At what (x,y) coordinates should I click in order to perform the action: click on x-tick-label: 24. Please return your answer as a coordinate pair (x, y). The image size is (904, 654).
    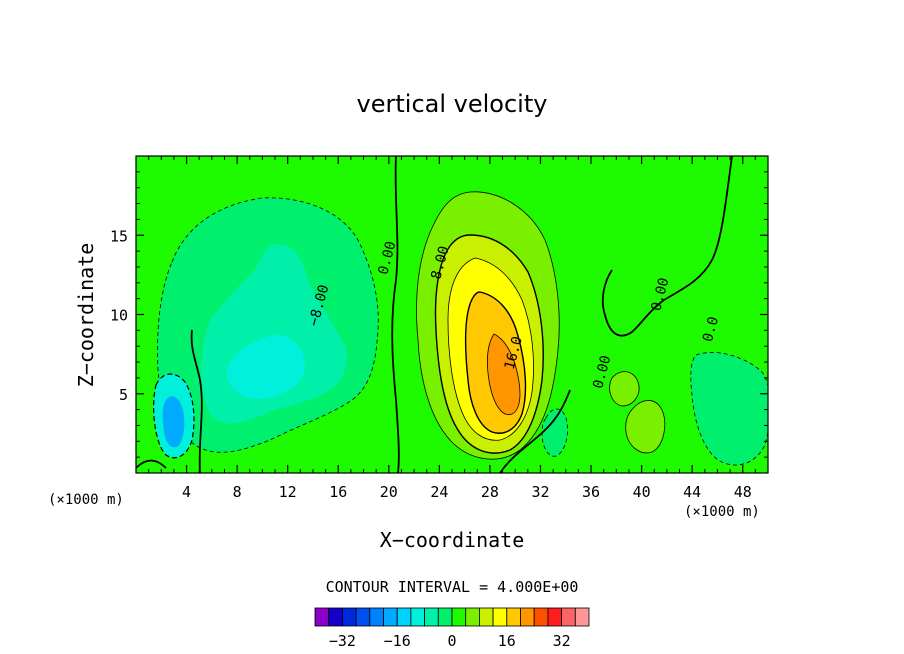
    Looking at the image, I should click on (439, 492).